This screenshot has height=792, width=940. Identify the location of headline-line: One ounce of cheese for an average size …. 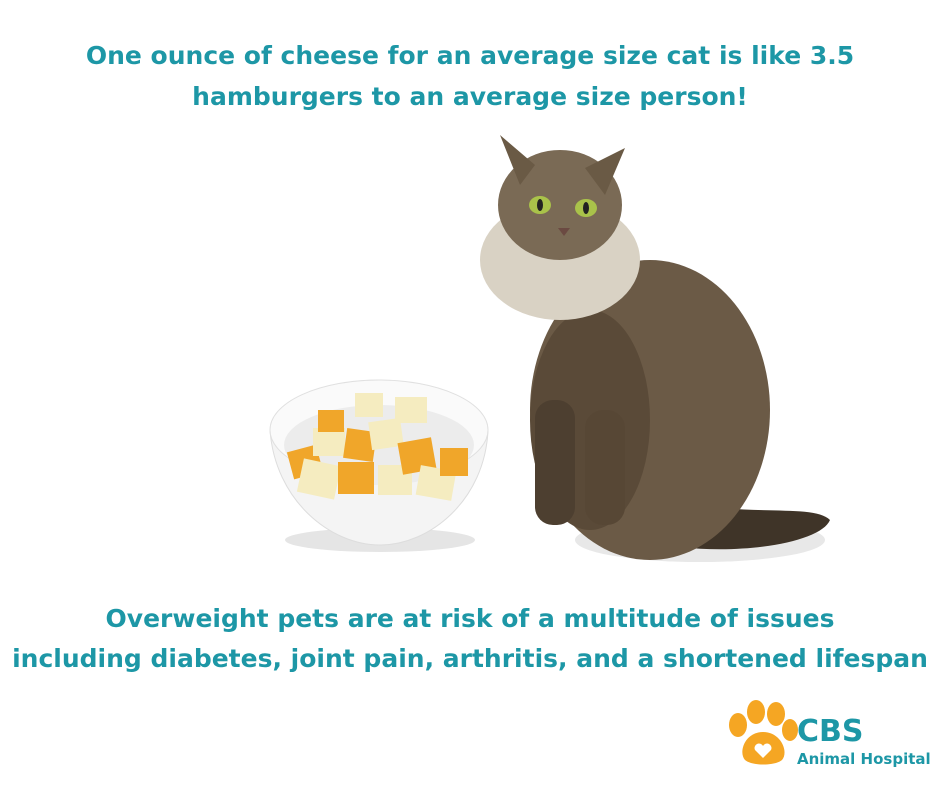
(470, 55).